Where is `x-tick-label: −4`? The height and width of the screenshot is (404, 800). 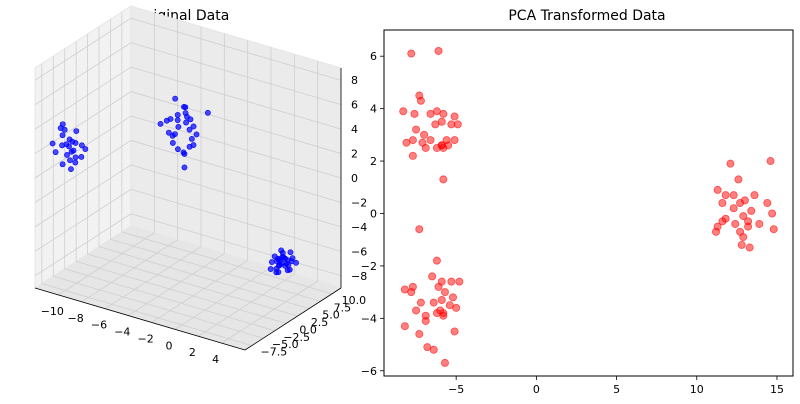 x-tick-label: −4 is located at coordinates (122, 332).